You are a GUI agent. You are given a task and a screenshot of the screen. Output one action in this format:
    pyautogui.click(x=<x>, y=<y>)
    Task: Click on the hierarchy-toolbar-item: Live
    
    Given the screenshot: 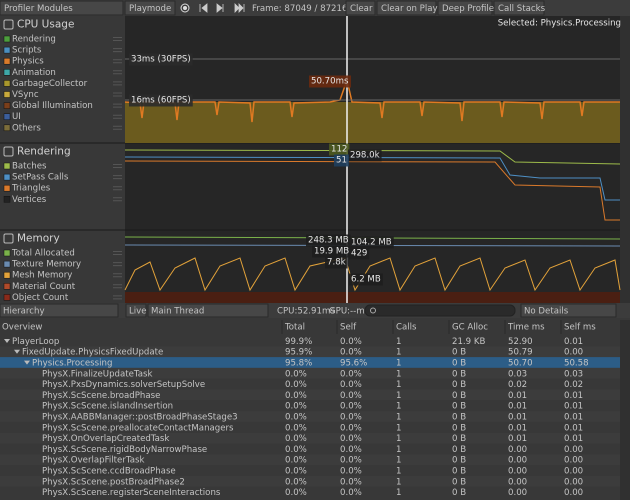 What is the action you would take?
    pyautogui.click(x=138, y=312)
    